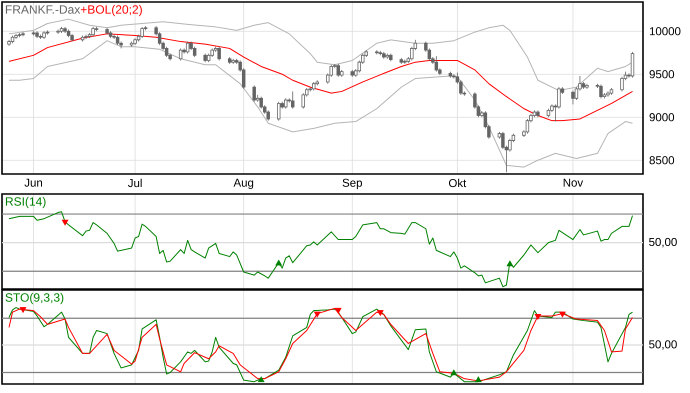 This screenshot has width=690, height=393. What do you see at coordinates (662, 117) in the screenshot?
I see `y-tick-label: 9000` at bounding box center [662, 117].